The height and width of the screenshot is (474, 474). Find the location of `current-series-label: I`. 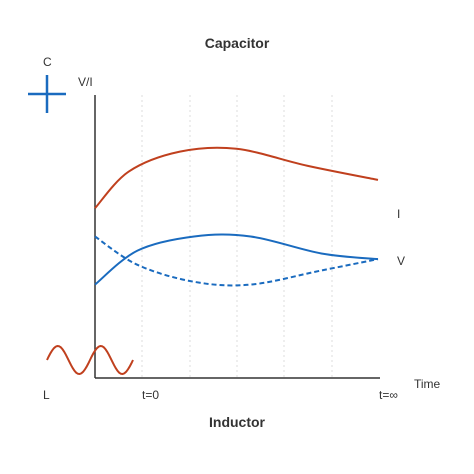

current-series-label: I is located at coordinates (399, 214).